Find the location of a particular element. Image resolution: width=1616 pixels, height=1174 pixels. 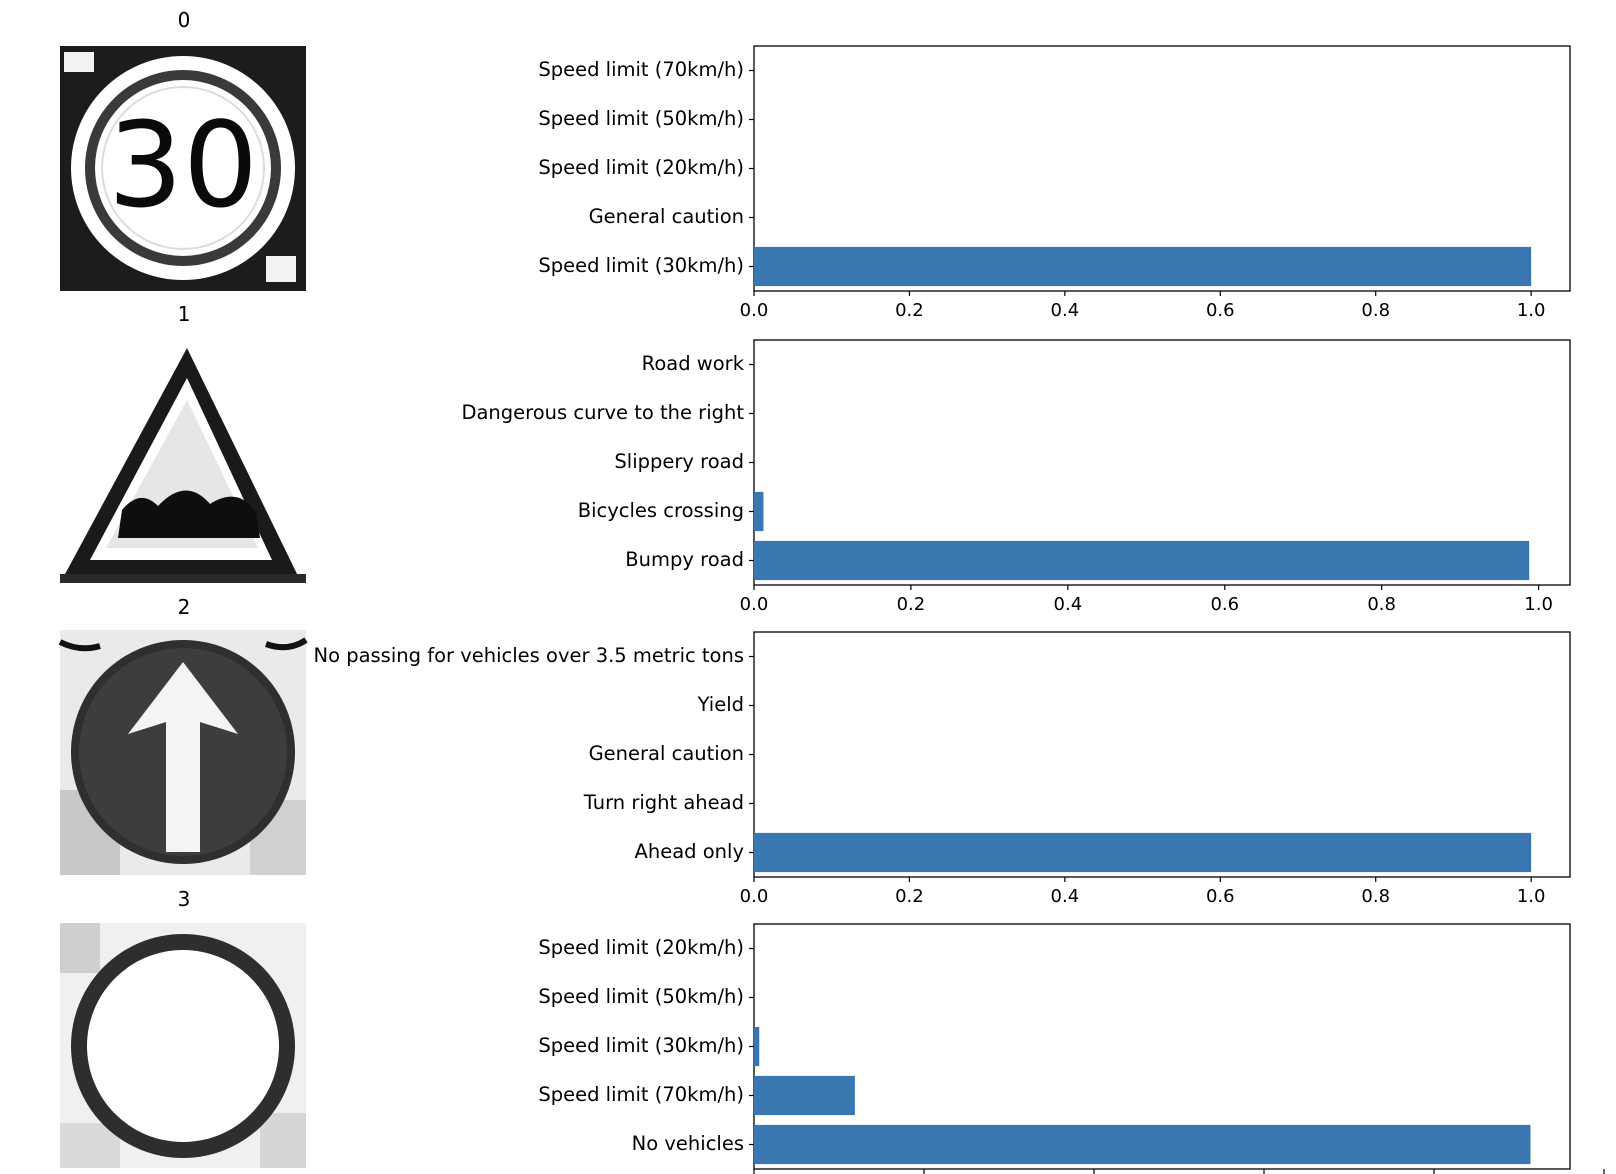

svg-text: 30 is located at coordinates (183, 165).